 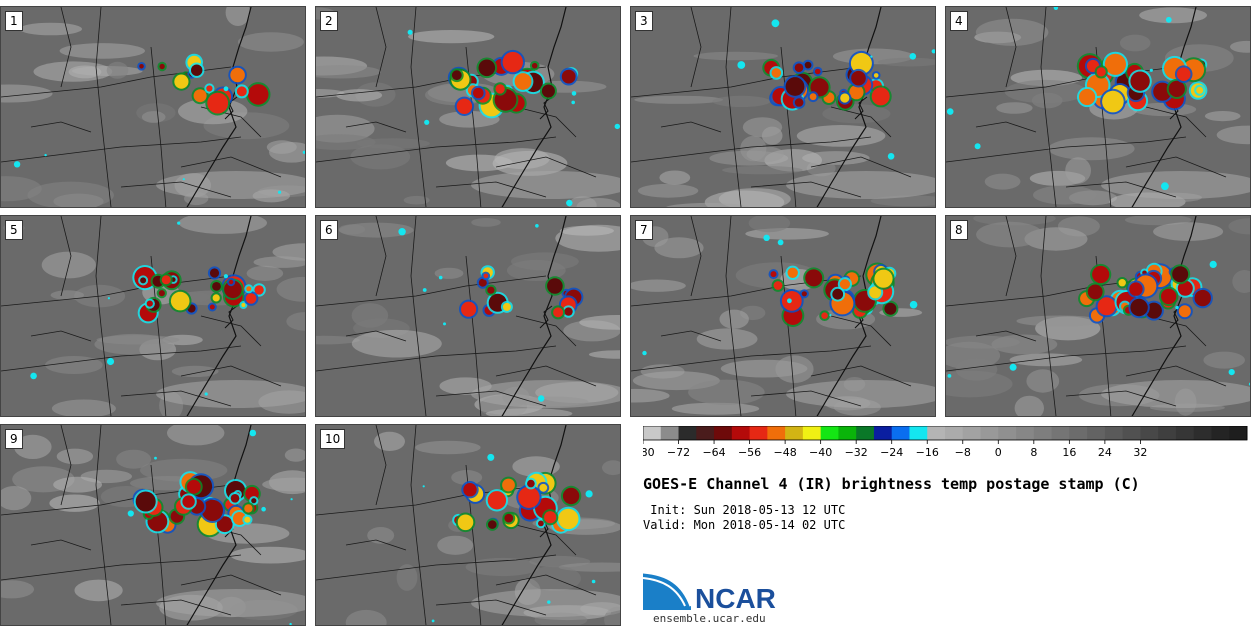 I want to click on panel-label: 2, so click(x=329, y=21).